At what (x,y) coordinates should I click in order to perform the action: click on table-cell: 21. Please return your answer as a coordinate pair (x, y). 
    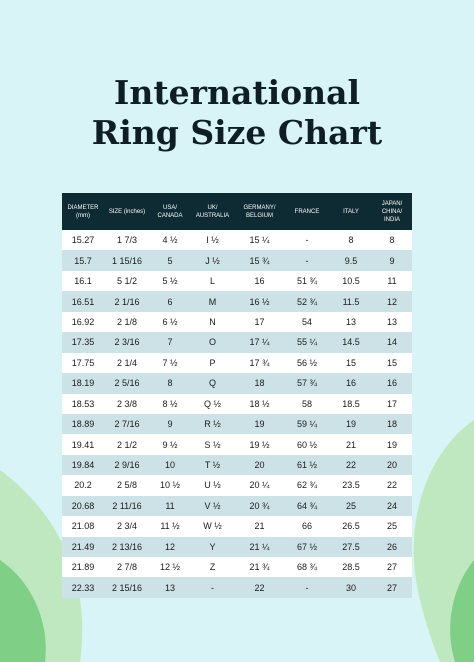
    Looking at the image, I should click on (259, 526).